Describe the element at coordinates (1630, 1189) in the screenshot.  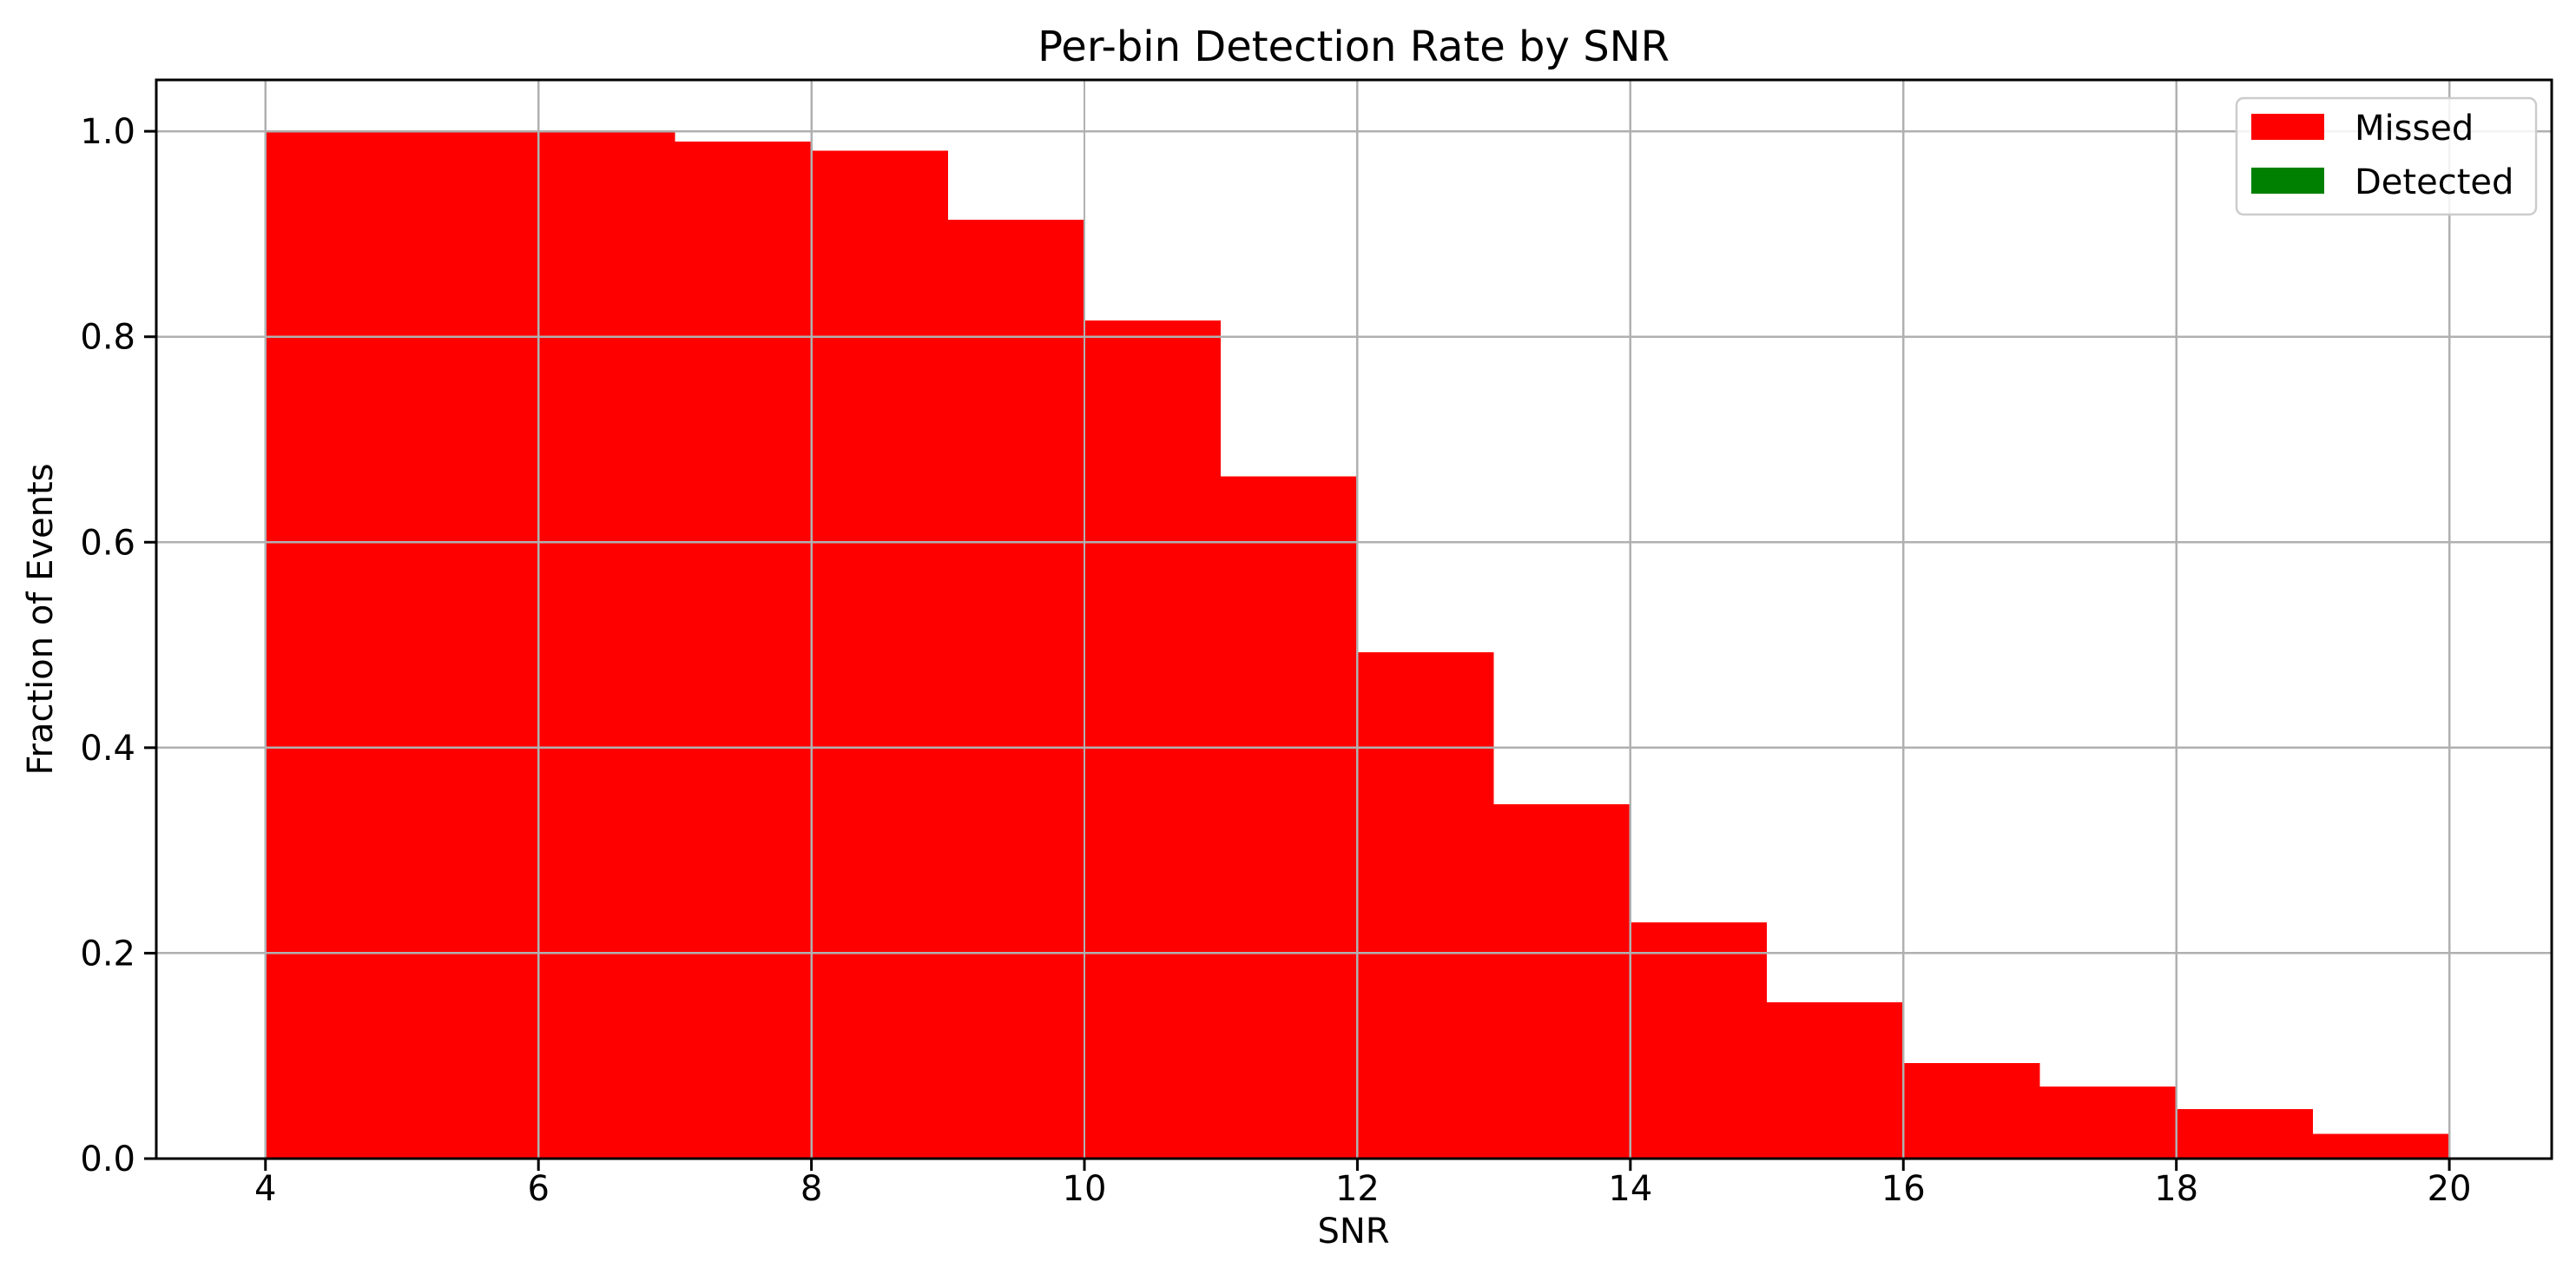
I see `x-tick-label: 14` at that location.